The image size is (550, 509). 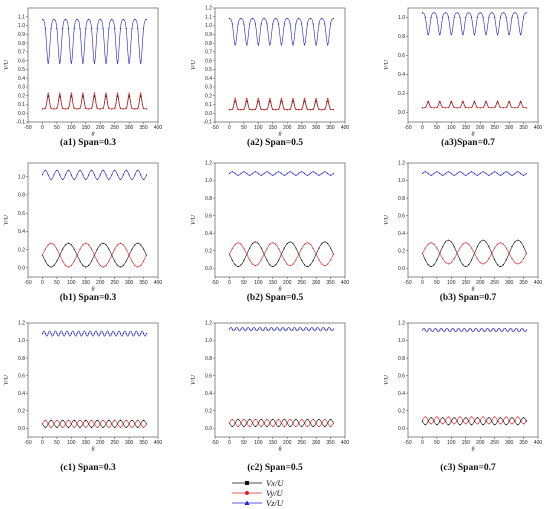 I want to click on x-tick-label: 350, so click(x=330, y=128).